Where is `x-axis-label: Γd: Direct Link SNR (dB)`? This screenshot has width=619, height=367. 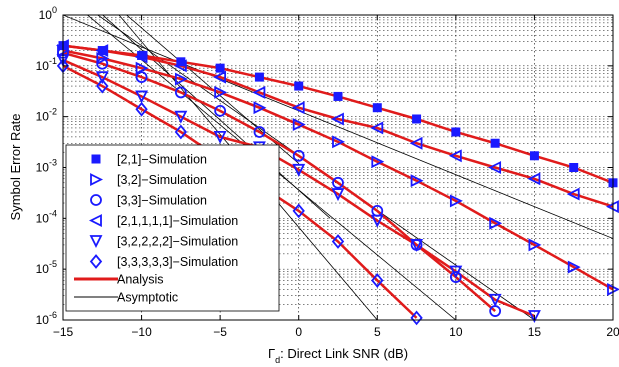 x-axis-label: Γd: Direct Link SNR (dB) is located at coordinates (338, 355).